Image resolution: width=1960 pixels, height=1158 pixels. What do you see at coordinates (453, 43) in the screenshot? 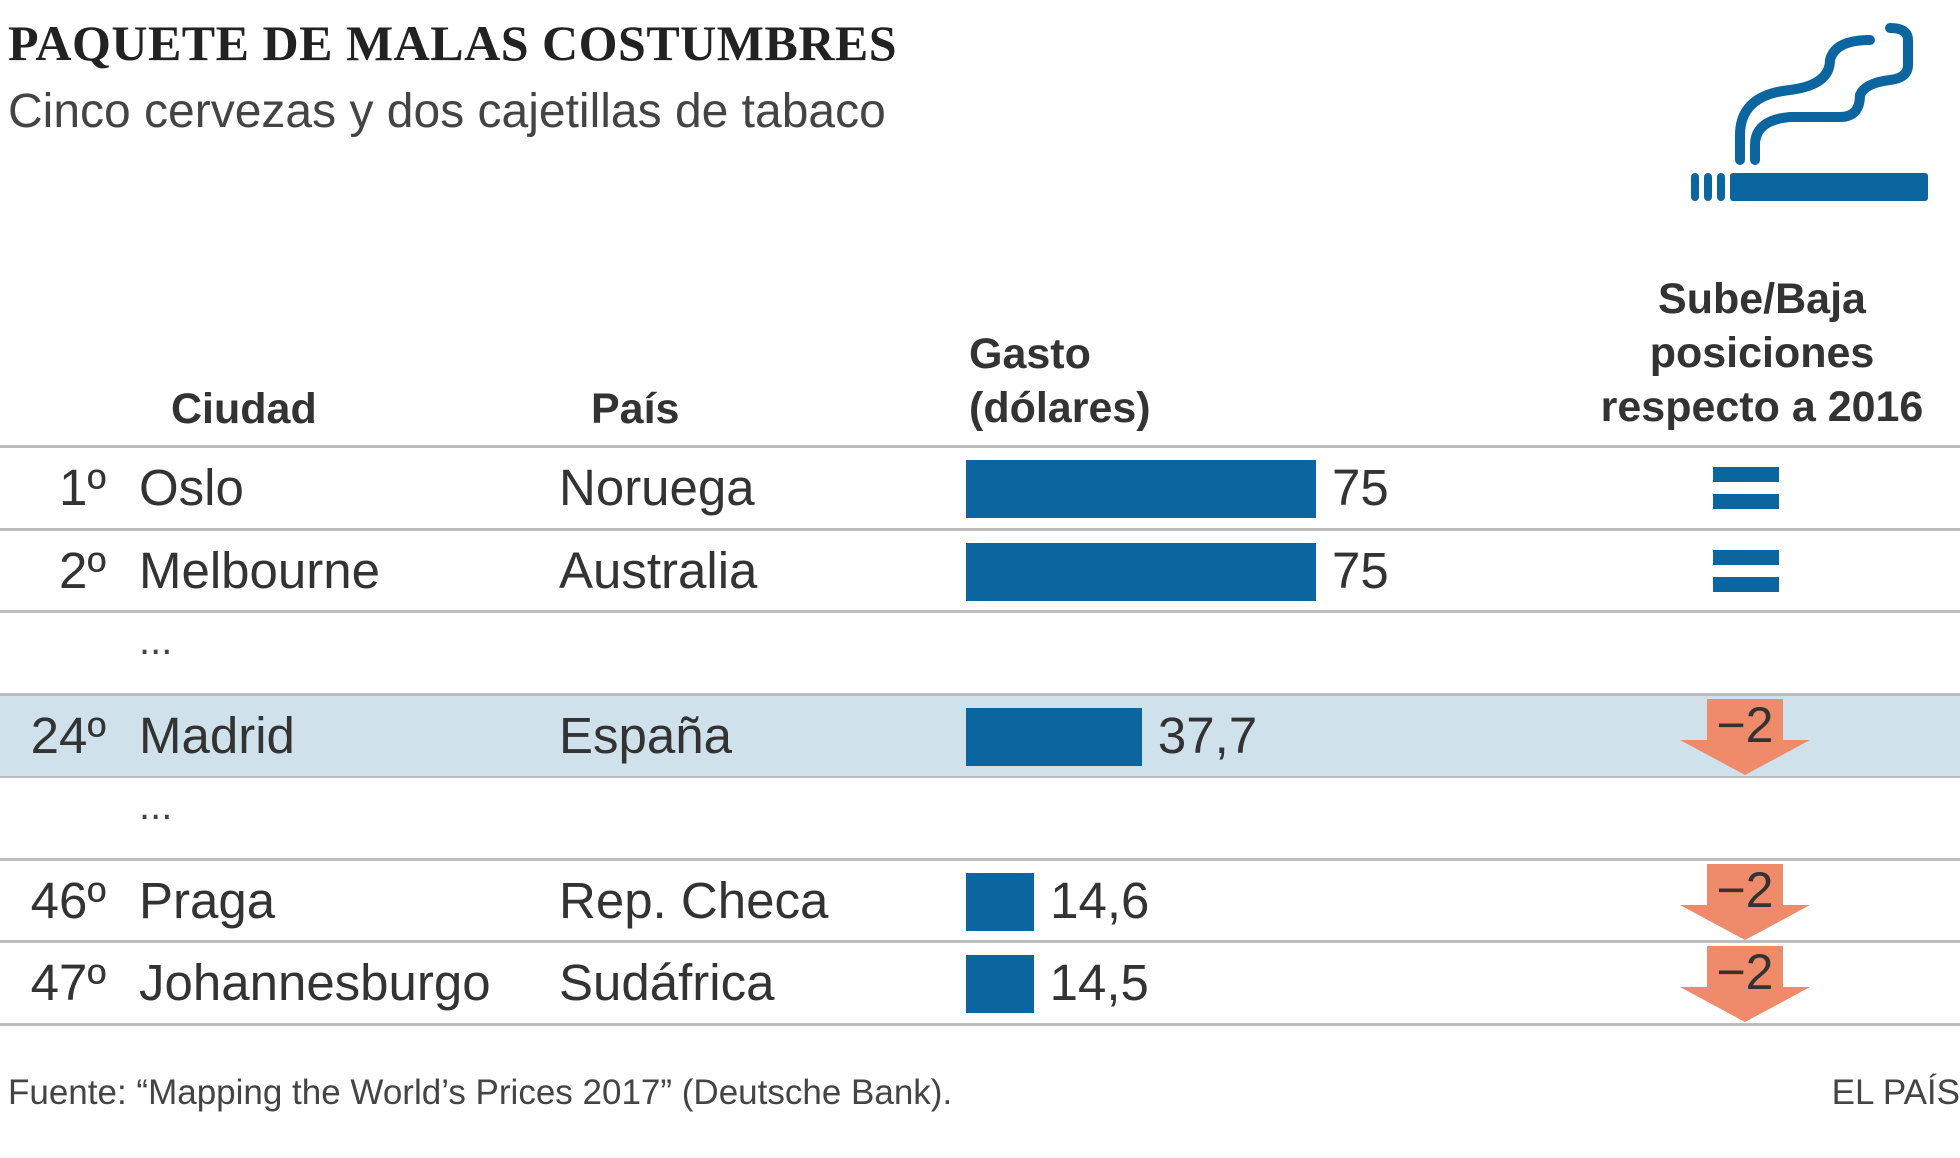
I see `chart-title: PAQUETE DE MALAS COSTUMBRES` at bounding box center [453, 43].